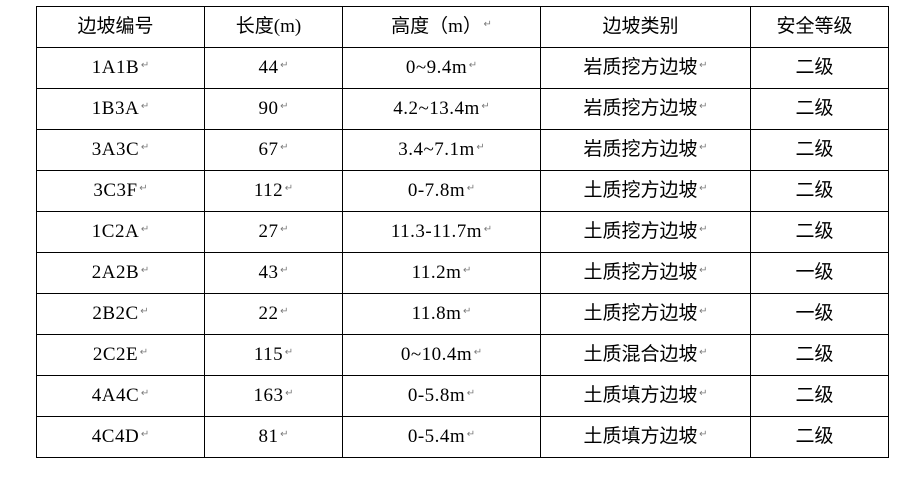 The image size is (924, 477). I want to click on cell-slope-id: 1A1B ↵, so click(120, 68).